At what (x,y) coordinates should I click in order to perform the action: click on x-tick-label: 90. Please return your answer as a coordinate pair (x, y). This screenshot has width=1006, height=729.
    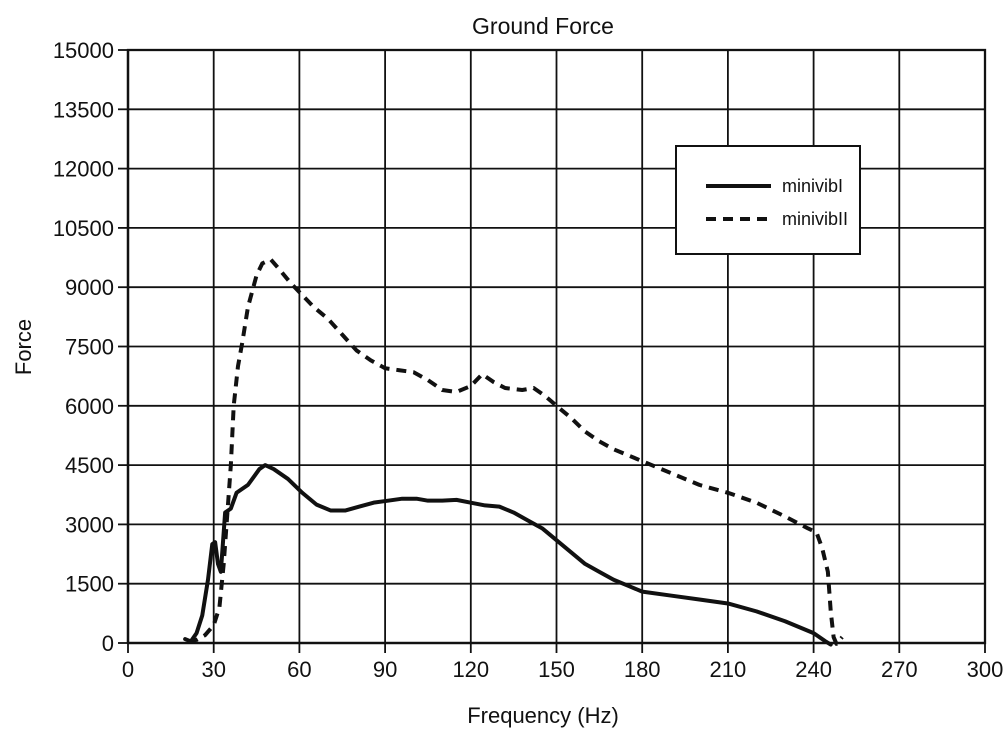
    Looking at the image, I should click on (385, 669).